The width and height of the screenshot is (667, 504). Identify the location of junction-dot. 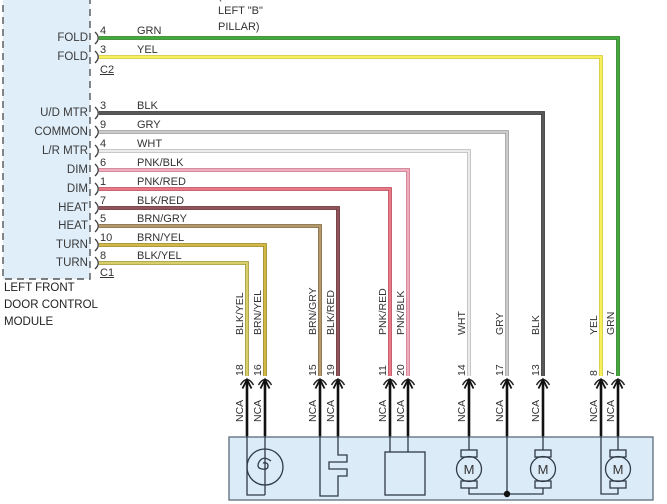
(507, 494).